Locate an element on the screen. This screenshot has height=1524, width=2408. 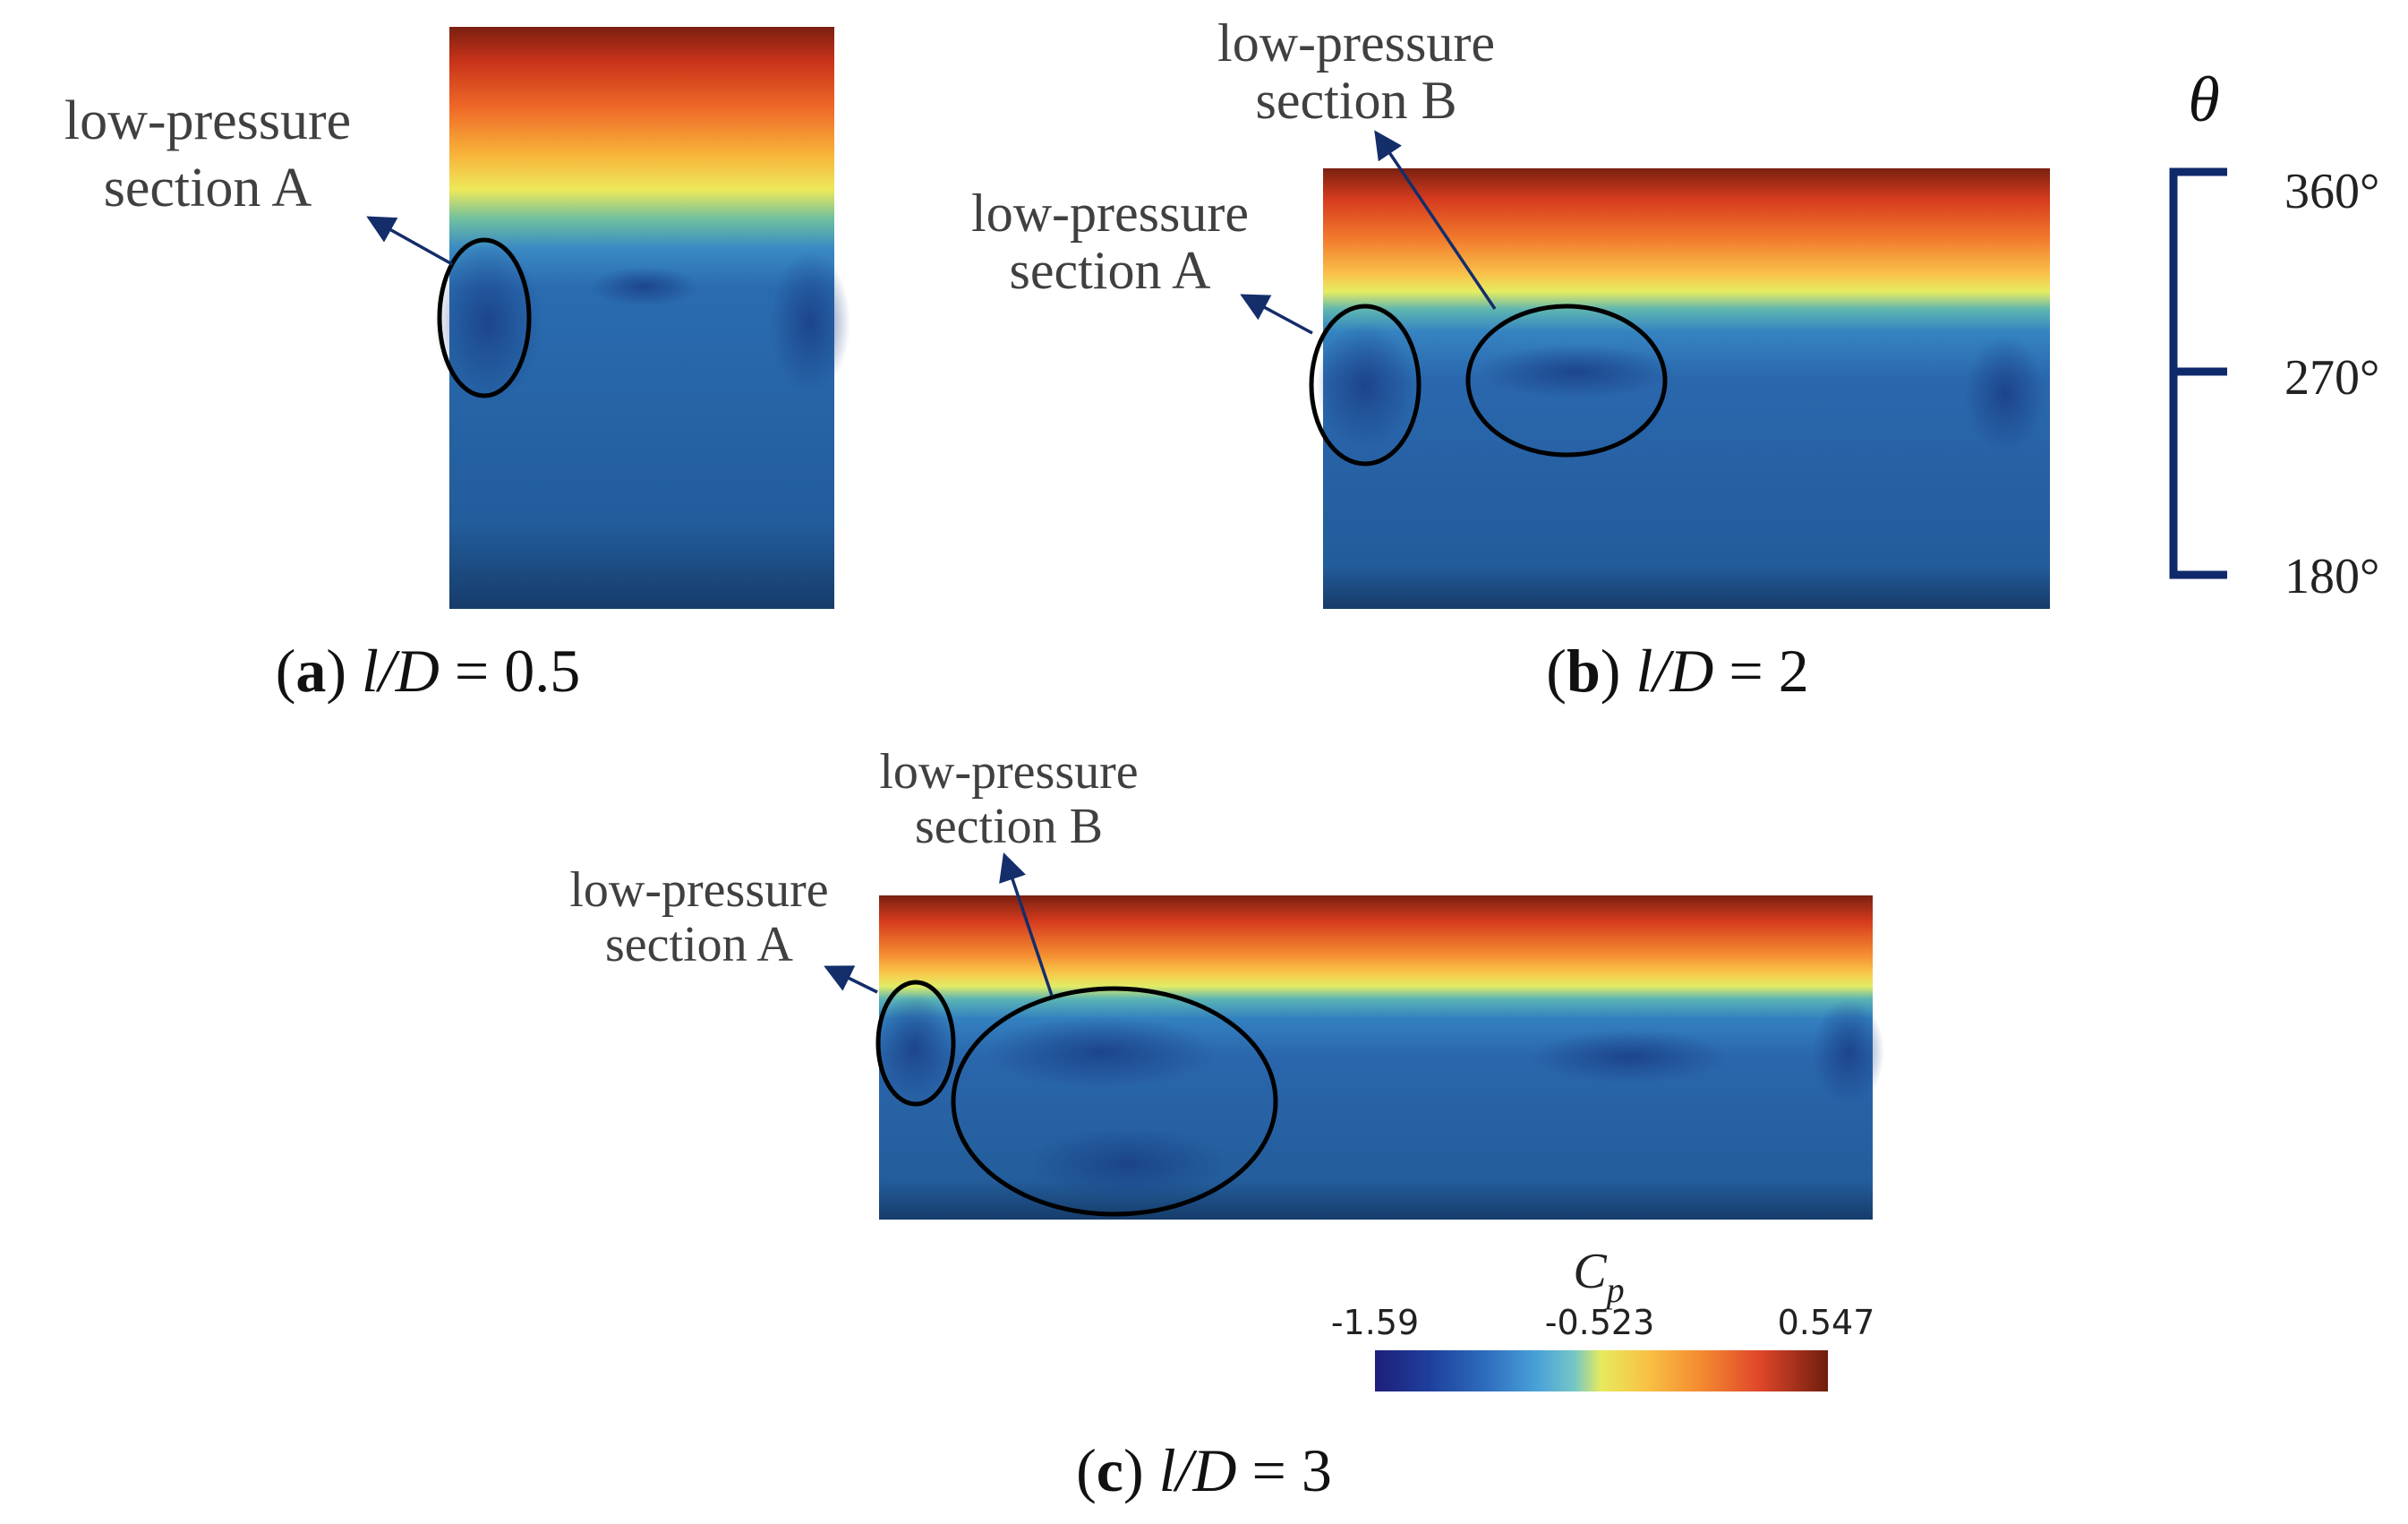
theta-symbol: θ is located at coordinates (2203, 100).